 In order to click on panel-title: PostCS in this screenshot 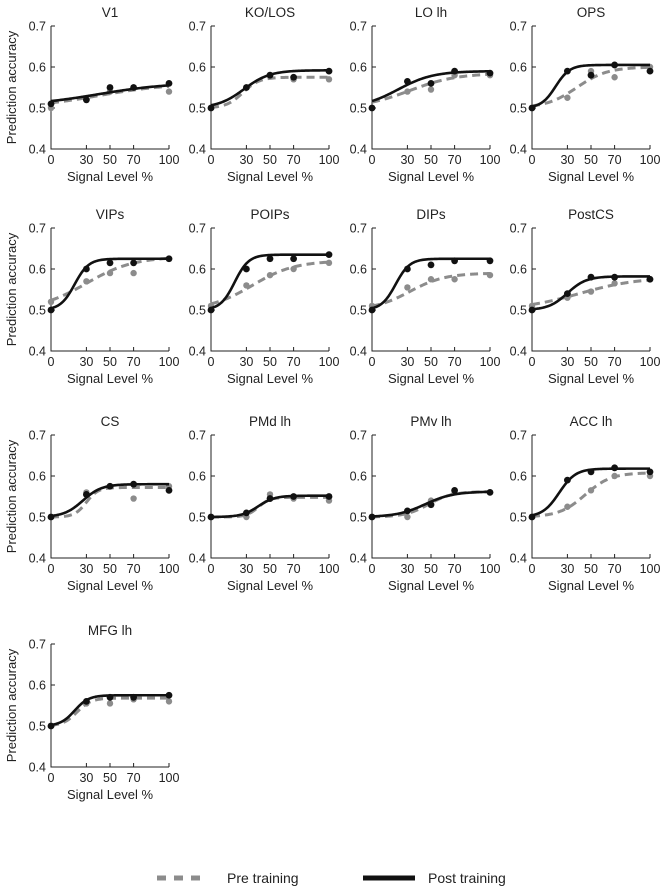, I will do `click(591, 214)`.